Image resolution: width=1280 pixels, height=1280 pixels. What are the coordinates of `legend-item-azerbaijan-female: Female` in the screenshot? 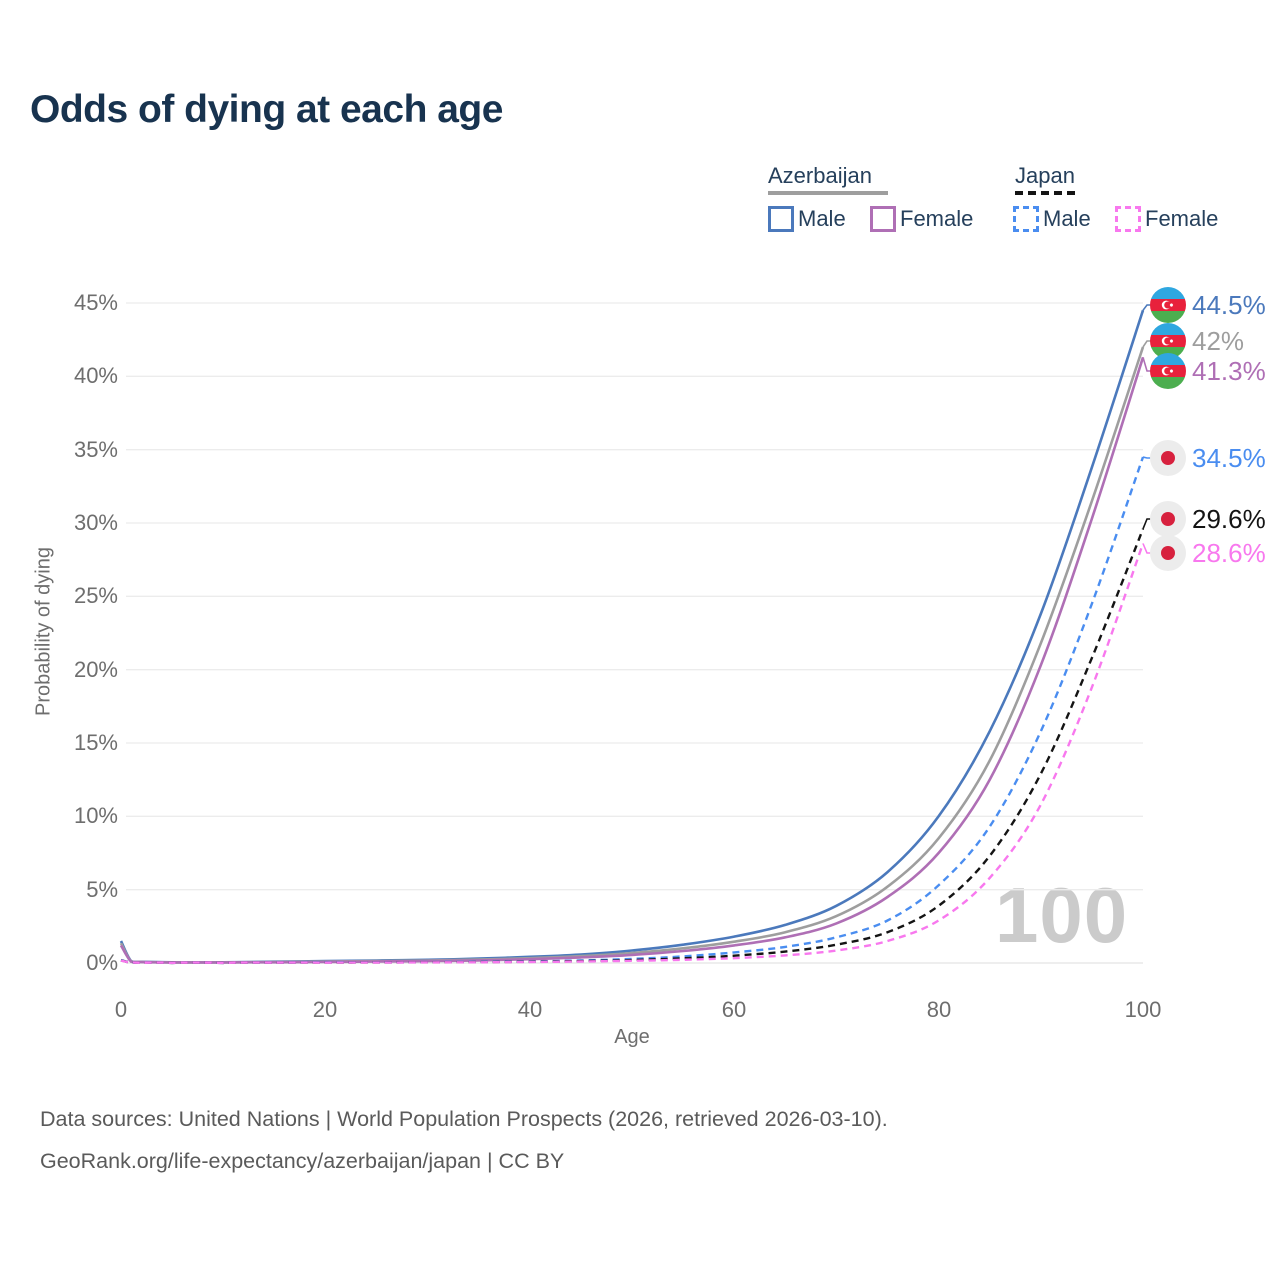 It's located at (921, 219).